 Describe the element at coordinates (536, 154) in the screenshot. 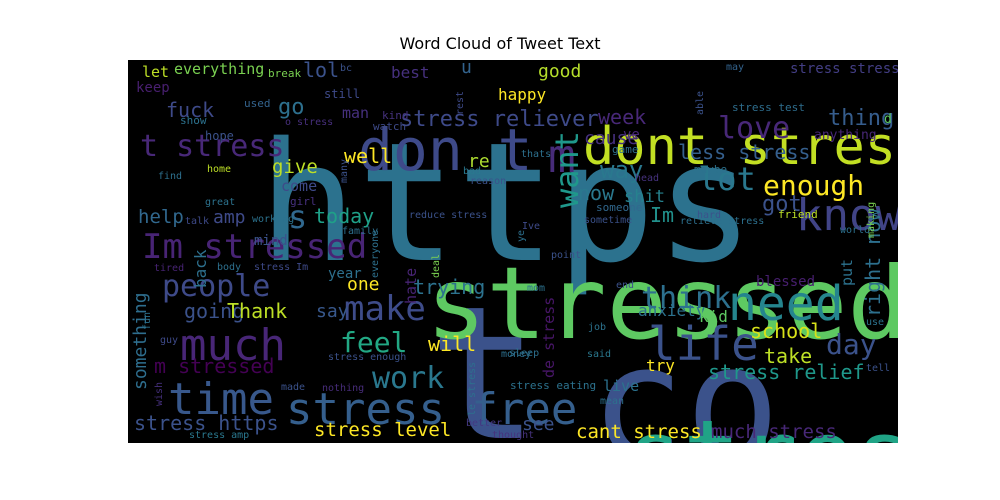

I see `cloud-word: thats` at that location.